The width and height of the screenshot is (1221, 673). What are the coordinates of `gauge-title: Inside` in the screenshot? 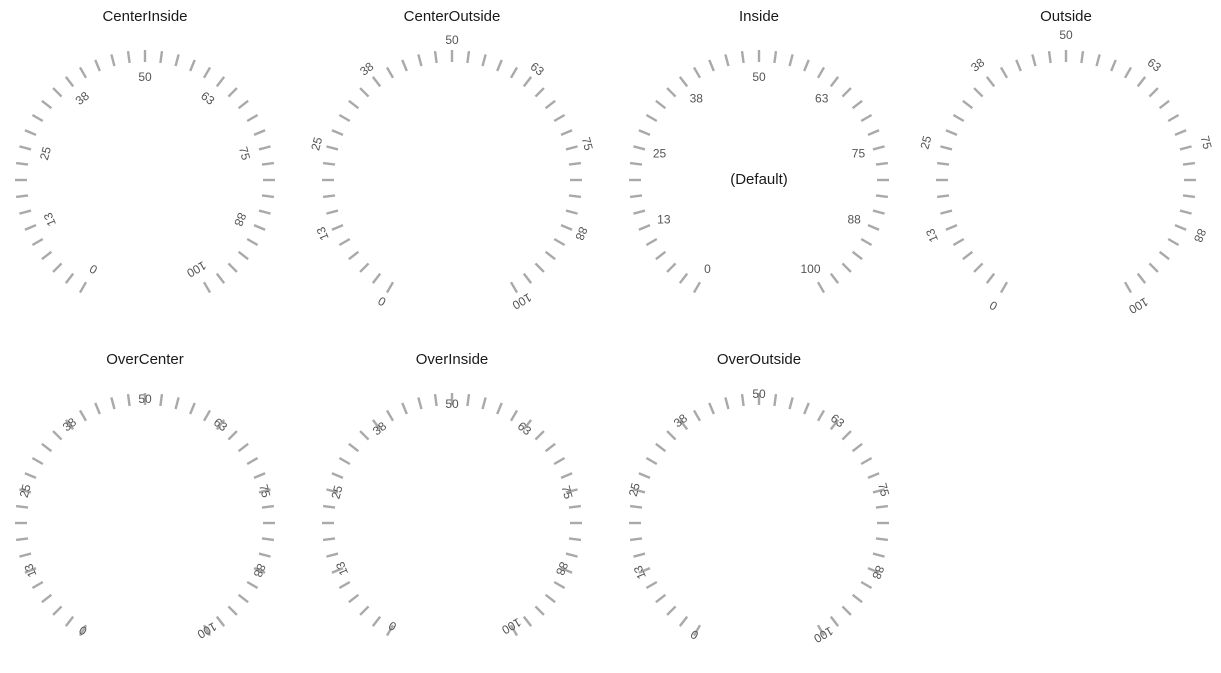 It's located at (759, 16).